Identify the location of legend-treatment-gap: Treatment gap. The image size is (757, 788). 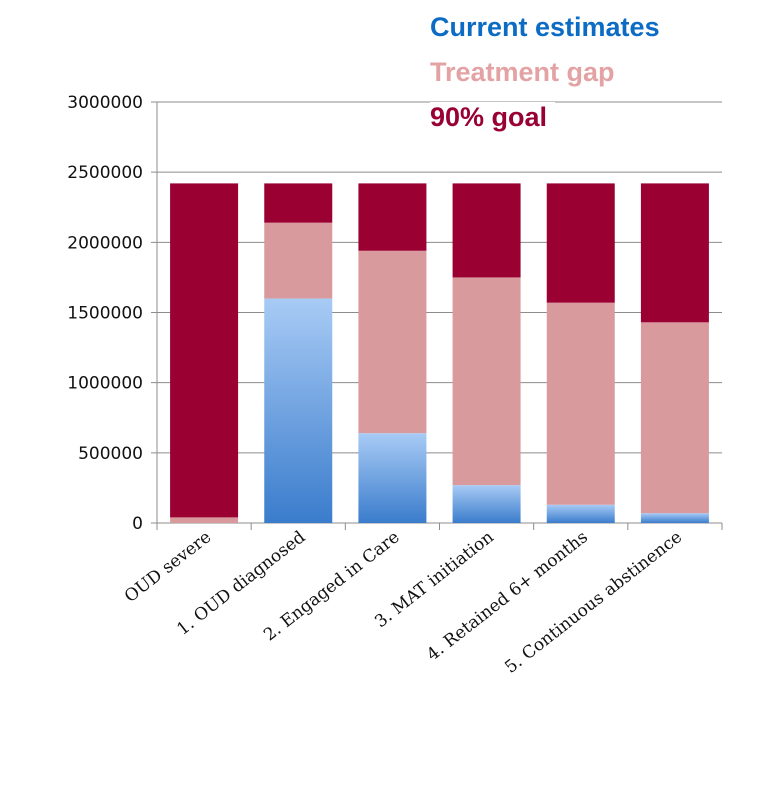
(526, 72).